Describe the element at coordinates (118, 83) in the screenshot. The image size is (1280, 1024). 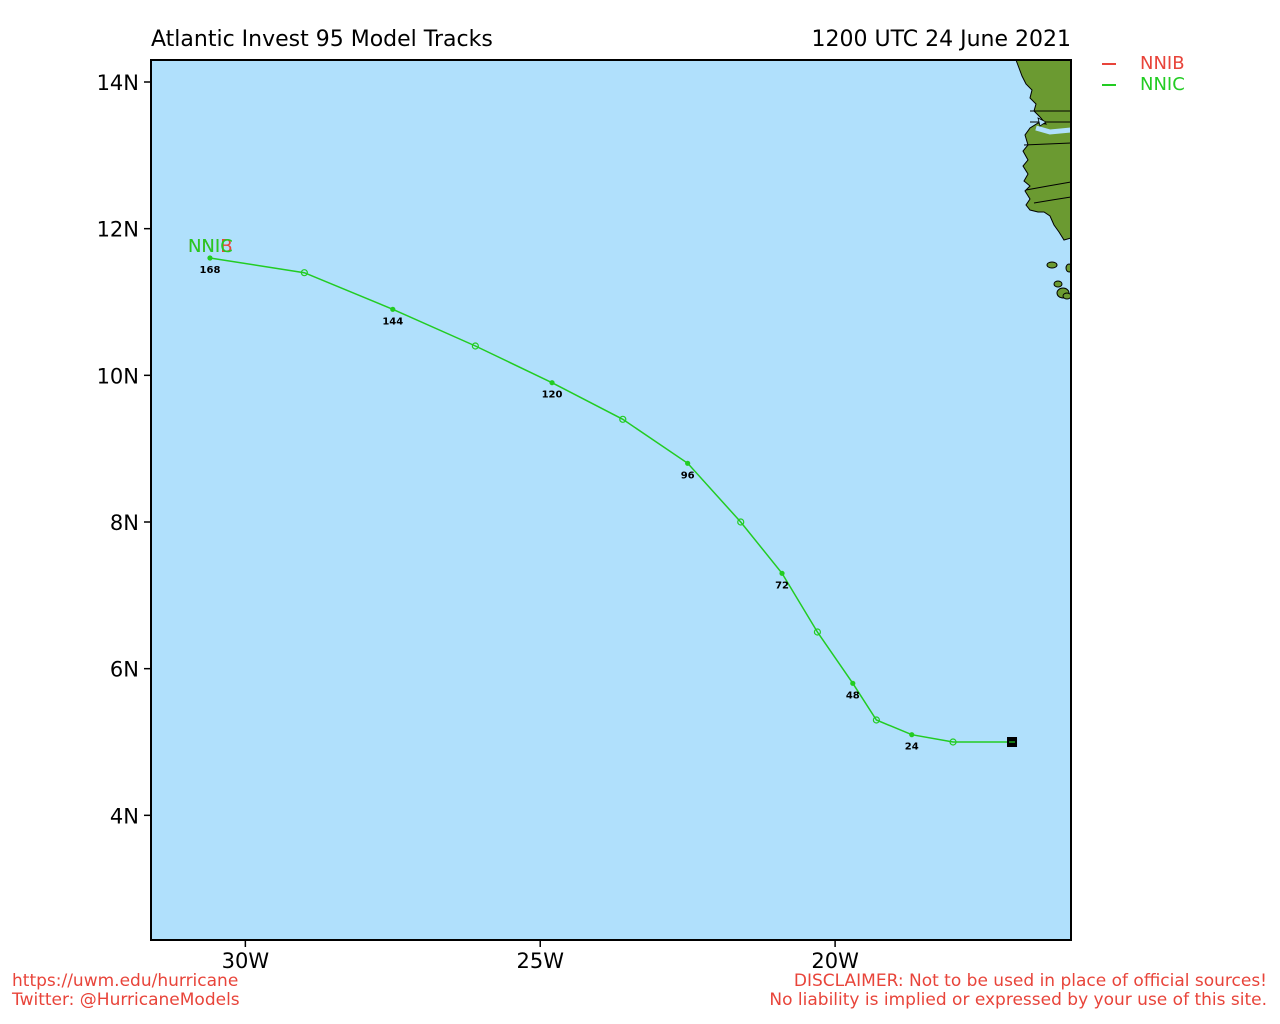
I see `lat-tick-label-14N: 14N` at that location.